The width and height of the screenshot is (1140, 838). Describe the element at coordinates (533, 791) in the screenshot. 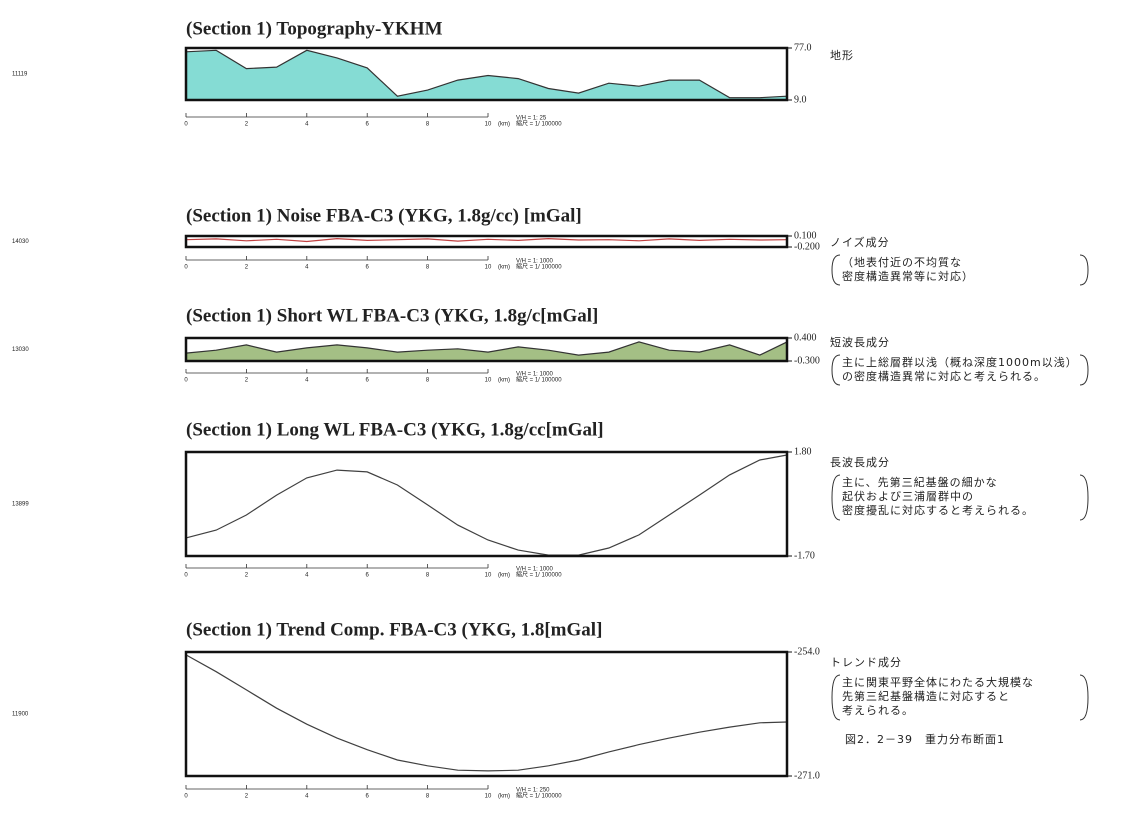

I see `scale-note: V/H = 1: 250` at that location.